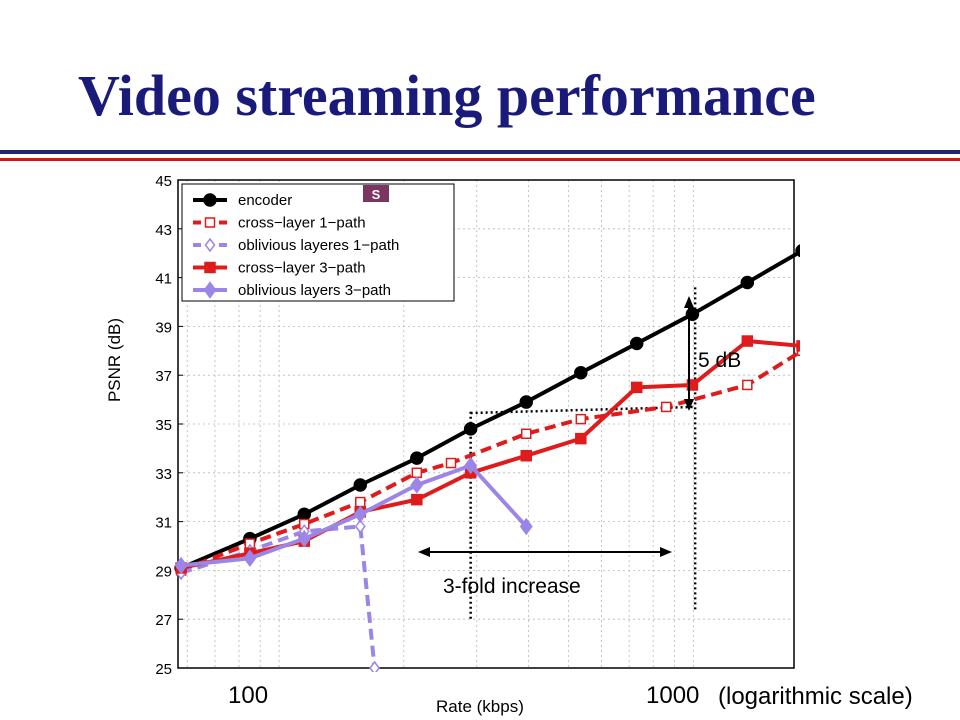  Describe the element at coordinates (302, 268) in the screenshot. I see `legend-entry: cross−layer 3−path` at that location.